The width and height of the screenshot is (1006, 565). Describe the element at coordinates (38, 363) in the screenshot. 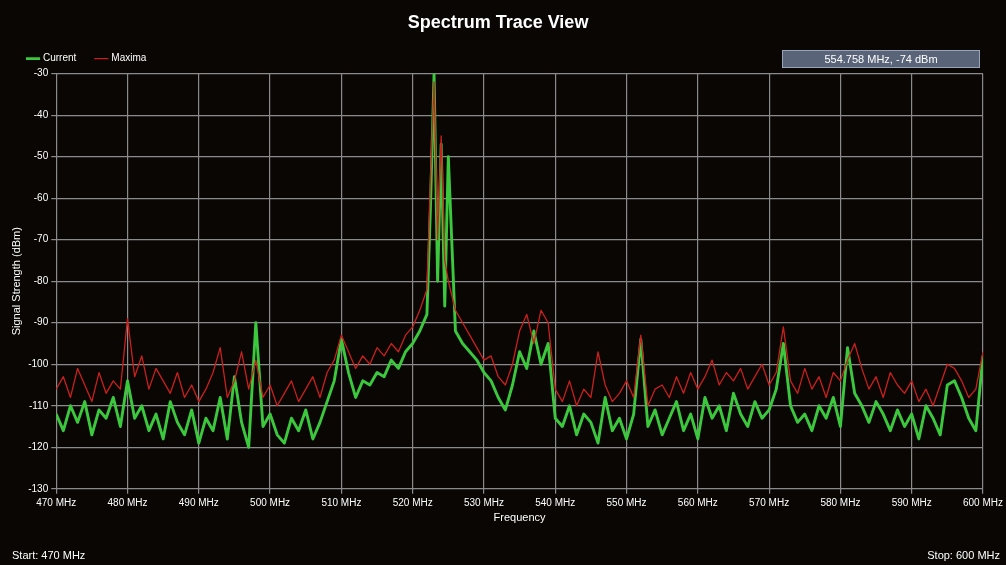

I see `y-tick-label: -100` at that location.